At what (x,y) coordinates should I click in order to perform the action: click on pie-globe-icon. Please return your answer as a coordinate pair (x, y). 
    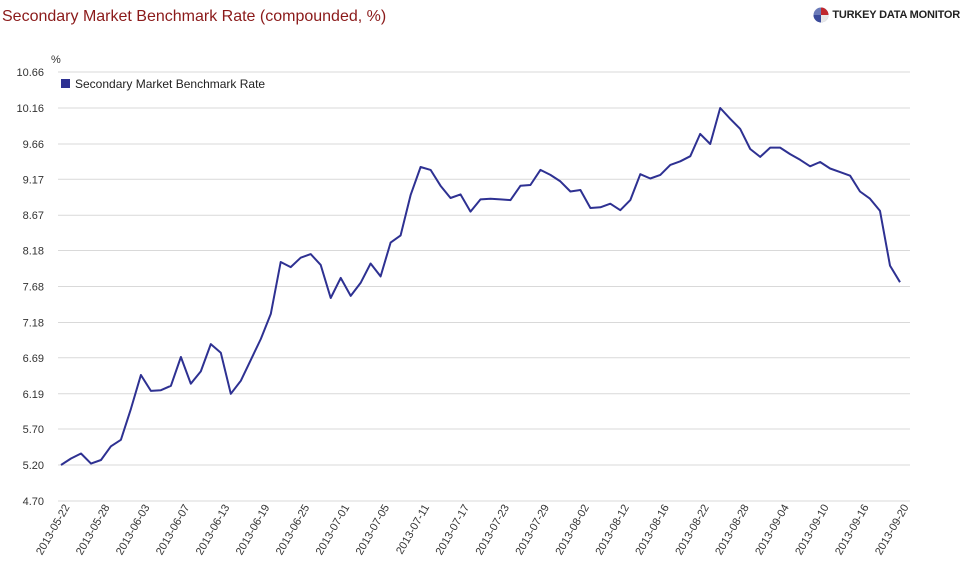
    Looking at the image, I should click on (821, 15).